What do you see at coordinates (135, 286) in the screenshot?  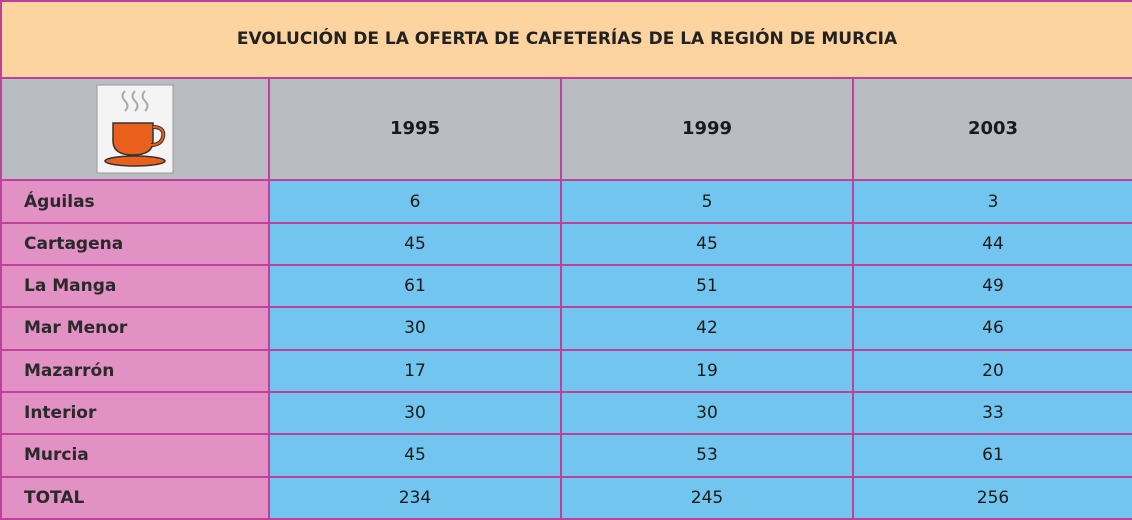 I see `row-label: La Manga` at bounding box center [135, 286].